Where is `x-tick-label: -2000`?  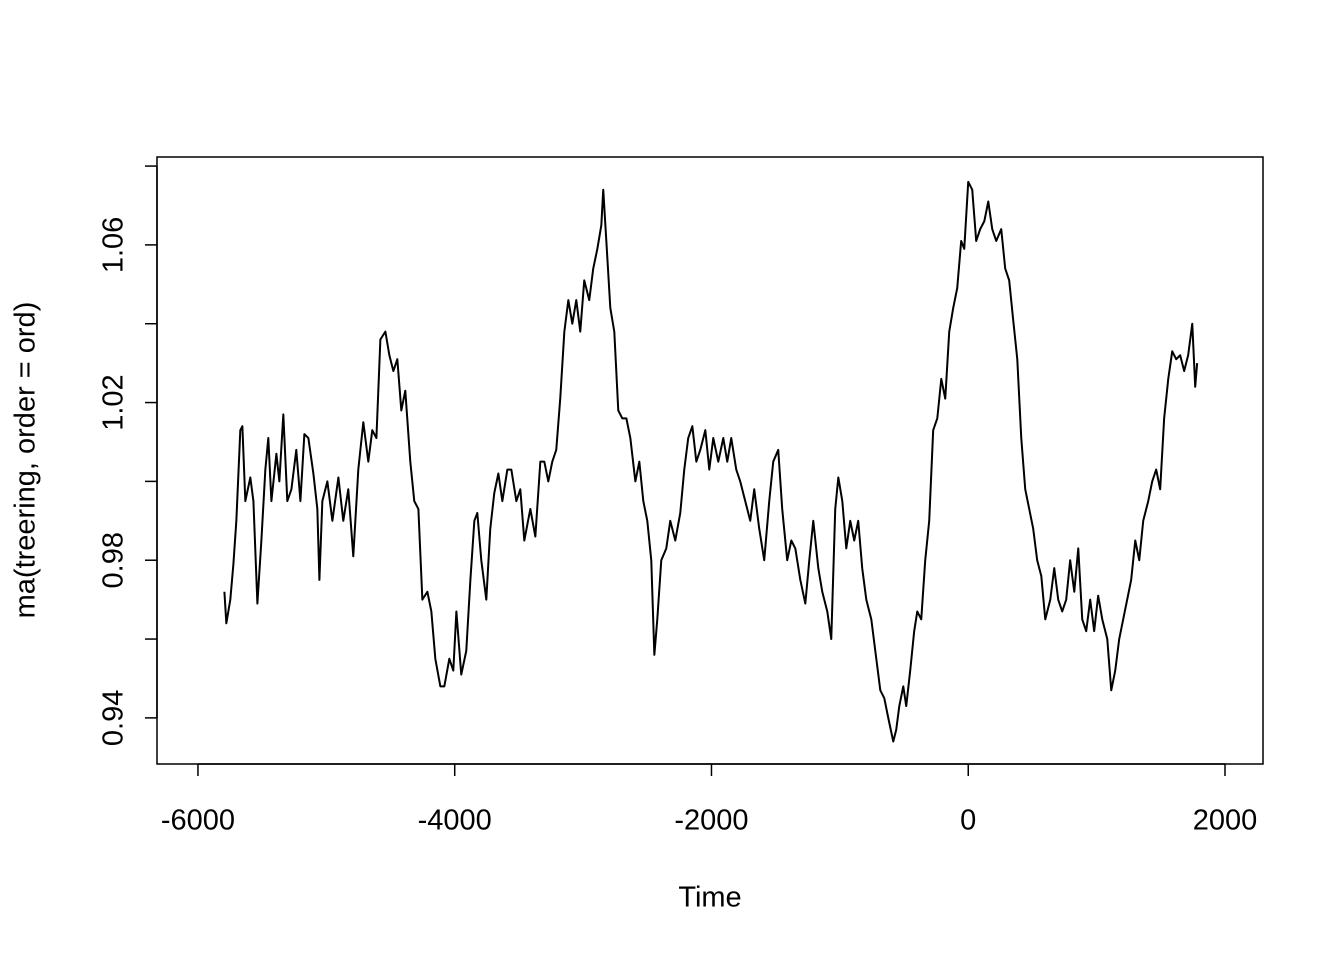
x-tick-label: -2000 is located at coordinates (711, 821).